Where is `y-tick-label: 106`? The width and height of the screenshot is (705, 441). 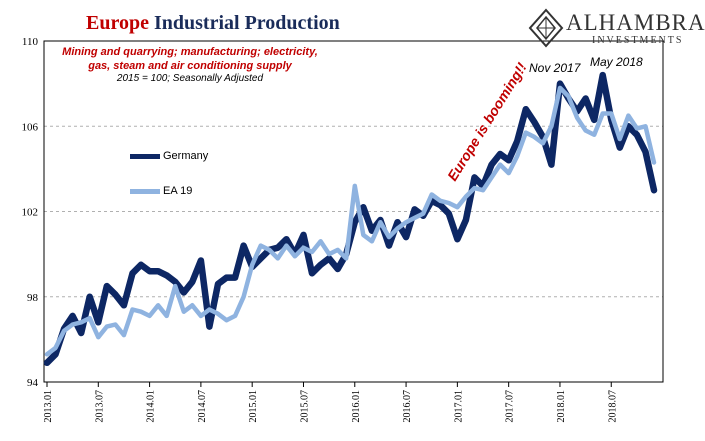 y-tick-label: 106 is located at coordinates (30, 127).